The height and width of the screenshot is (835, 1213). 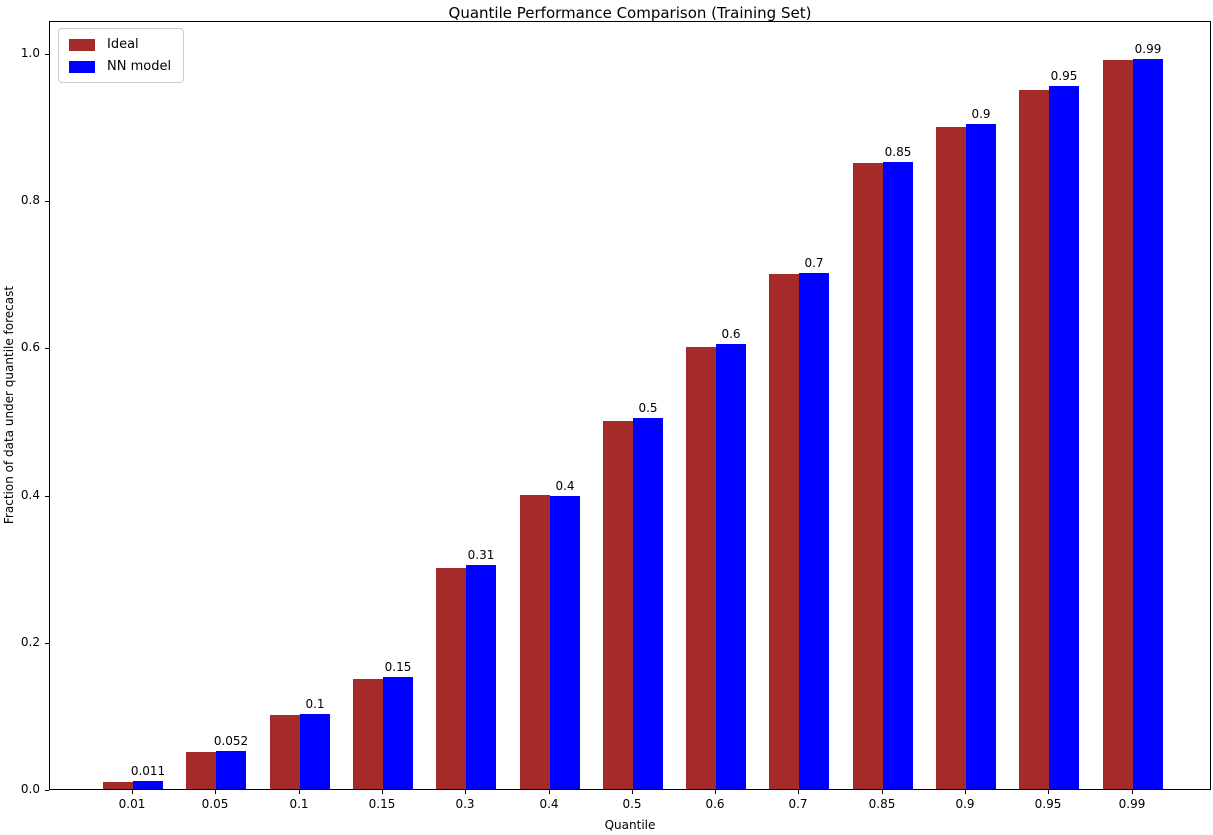 I want to click on bar-nn-model-0.7, so click(x=814, y=531).